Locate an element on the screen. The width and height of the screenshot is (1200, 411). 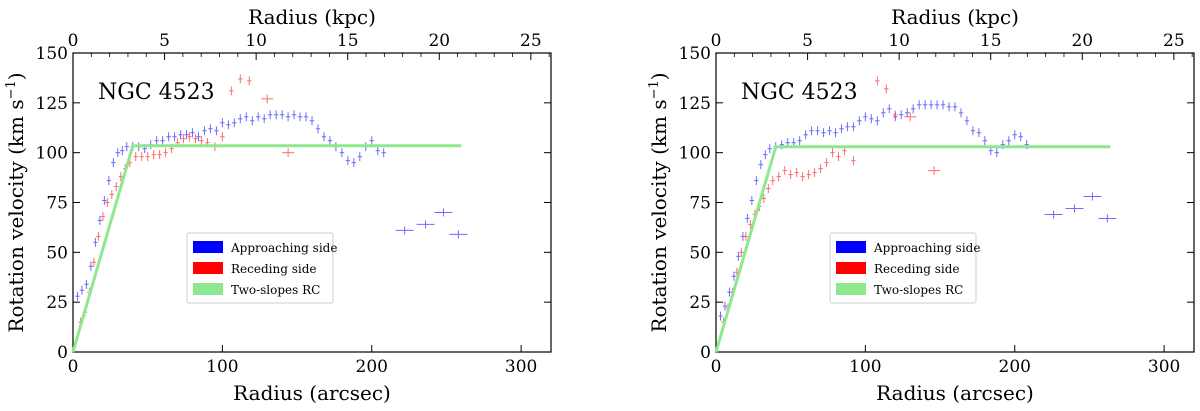
x2-tick-label: 0 is located at coordinates (73, 41).